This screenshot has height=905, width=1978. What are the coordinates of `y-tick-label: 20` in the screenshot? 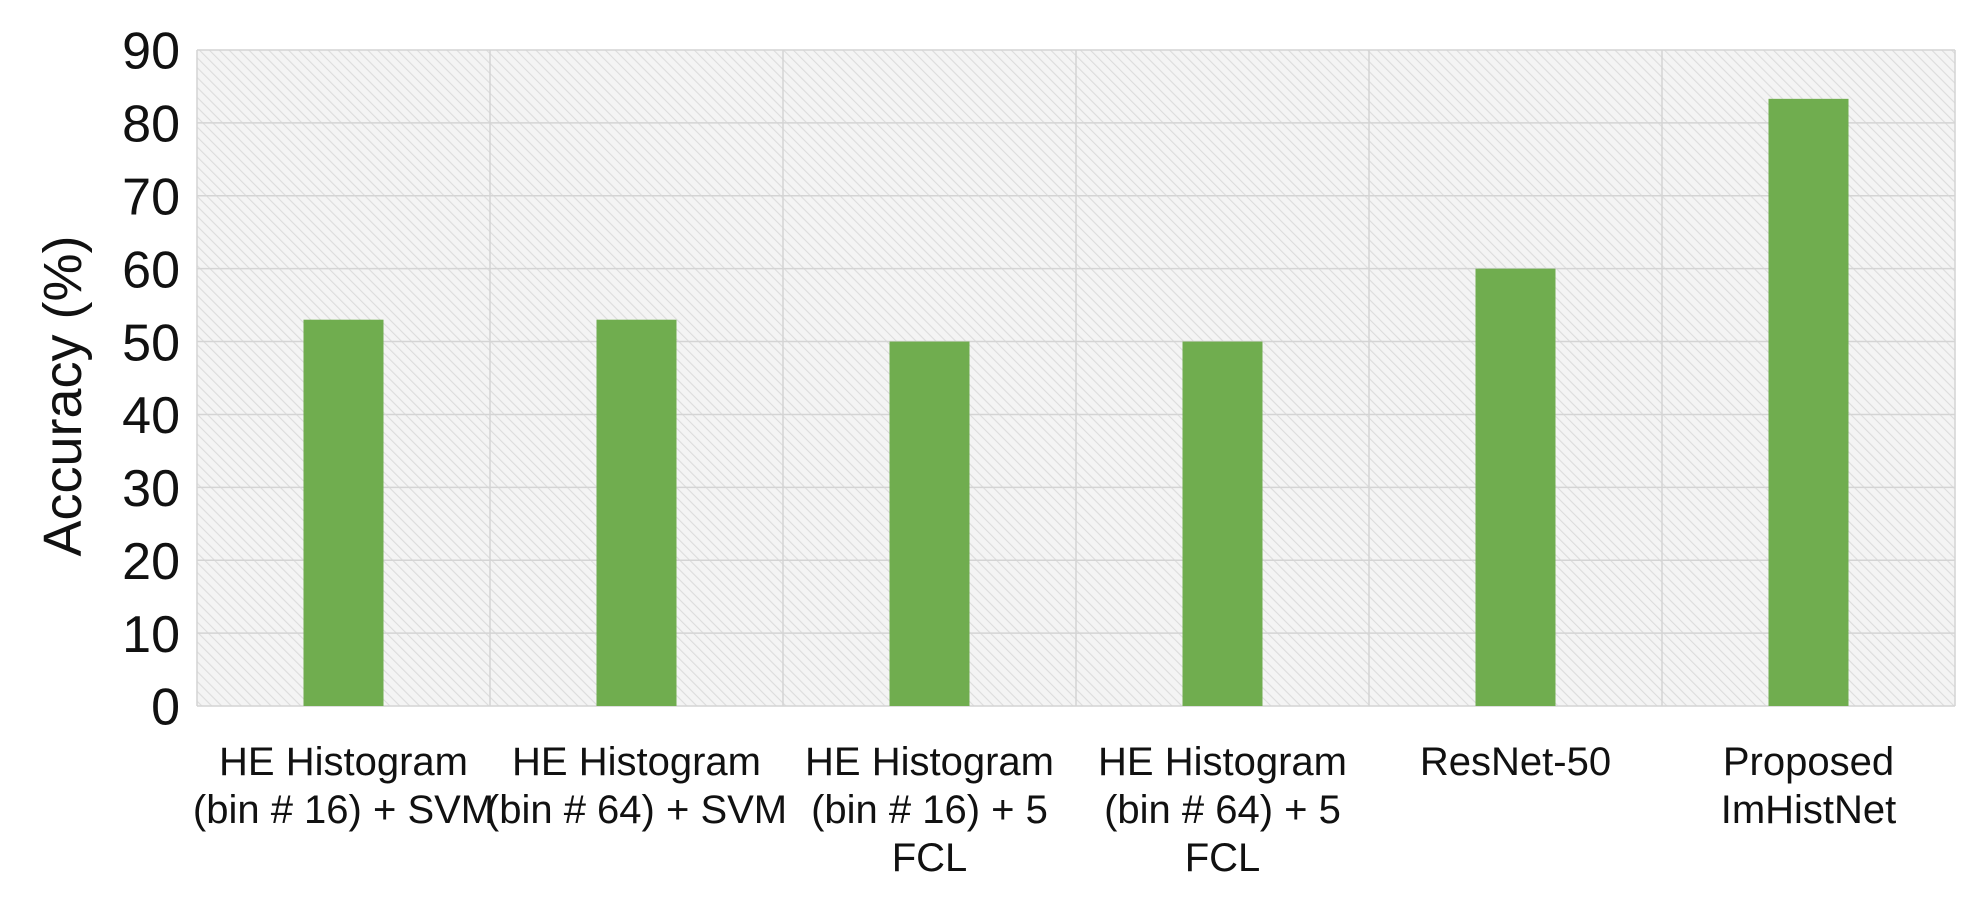 It's located at (151, 562).